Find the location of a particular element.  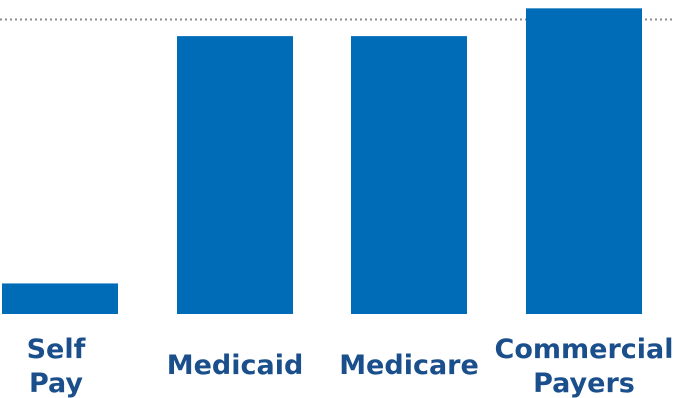

category-label-commercial-payers: Commercial Payers is located at coordinates (584, 366).